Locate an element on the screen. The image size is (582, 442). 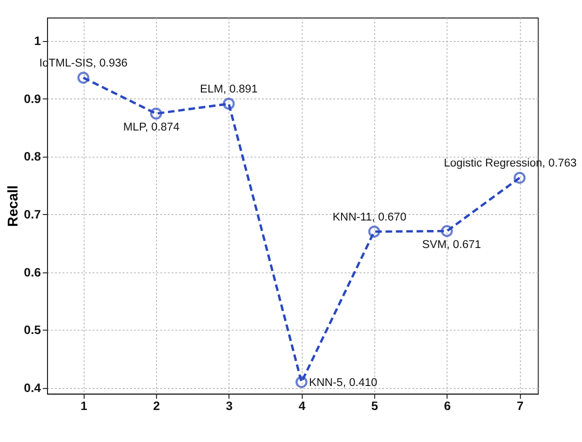
y-tick-label: 0.7 is located at coordinates (33, 215).